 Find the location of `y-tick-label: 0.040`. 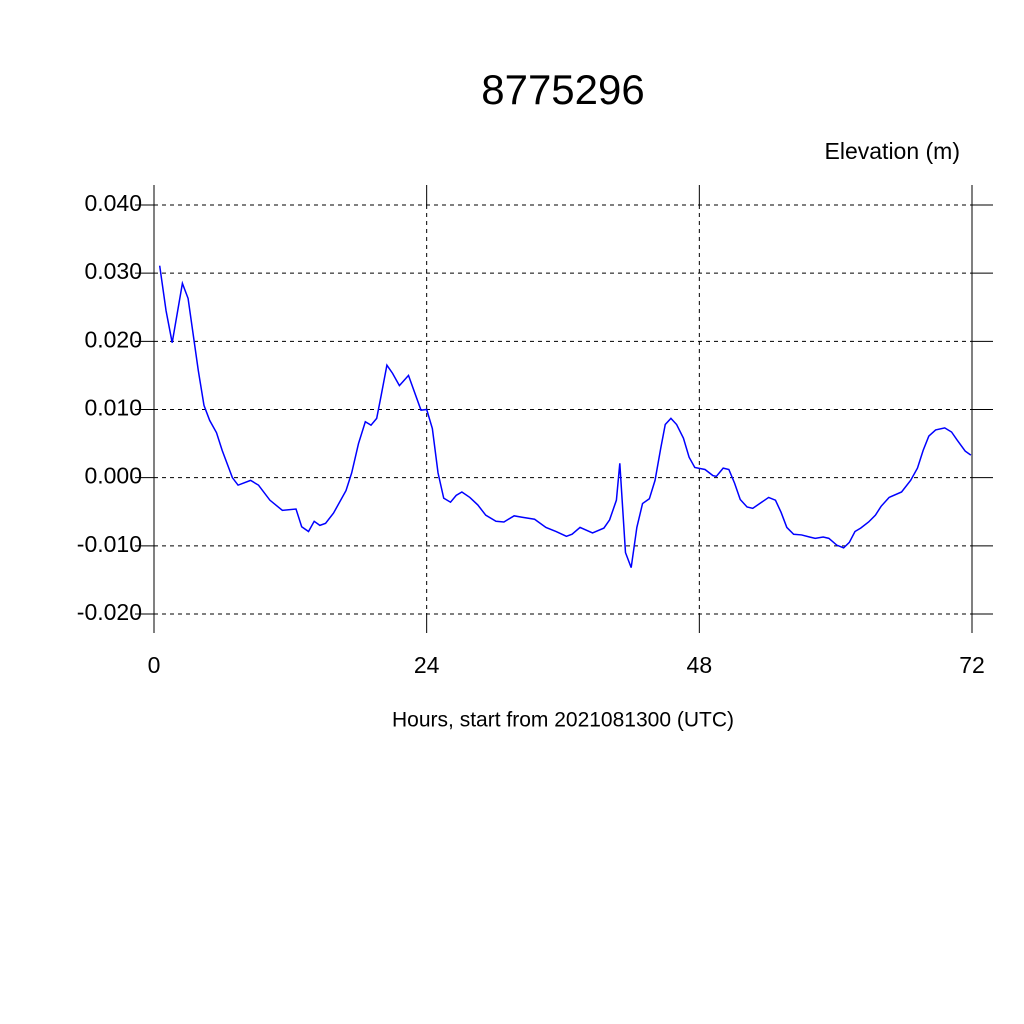

y-tick-label: 0.040 is located at coordinates (113, 203).